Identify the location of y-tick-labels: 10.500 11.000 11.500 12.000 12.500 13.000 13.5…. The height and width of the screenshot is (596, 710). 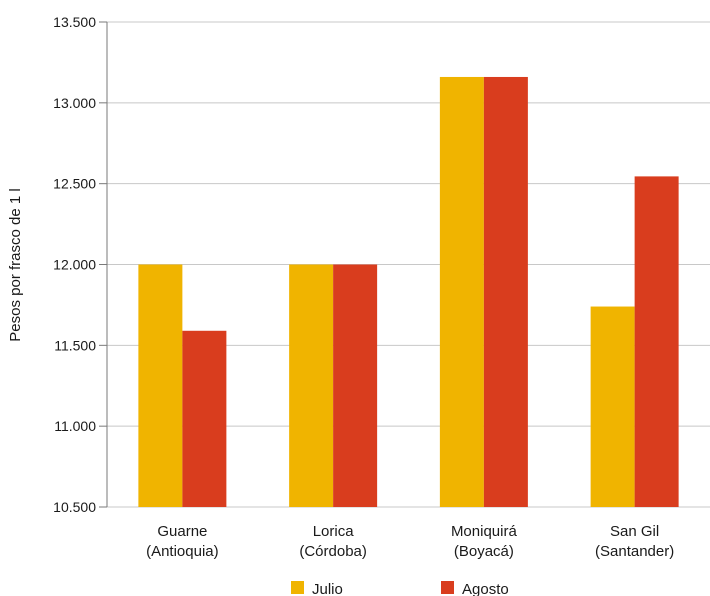
(74, 264).